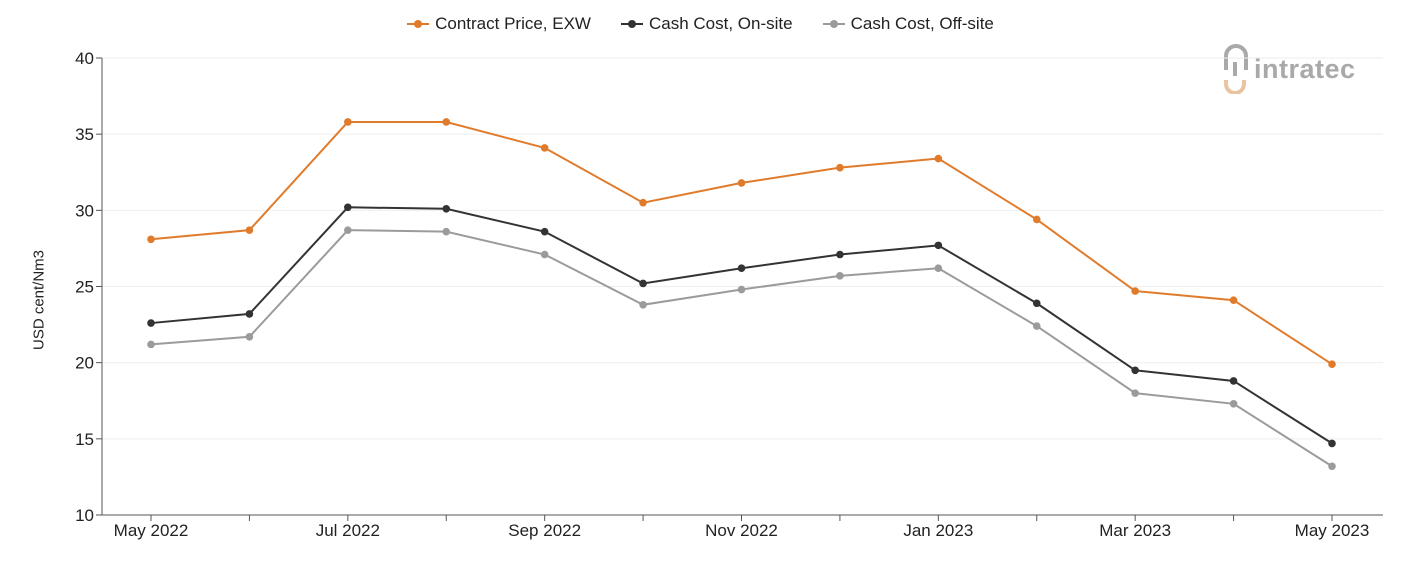  What do you see at coordinates (418, 24) in the screenshot?
I see `legend-swatch-contract-price` at bounding box center [418, 24].